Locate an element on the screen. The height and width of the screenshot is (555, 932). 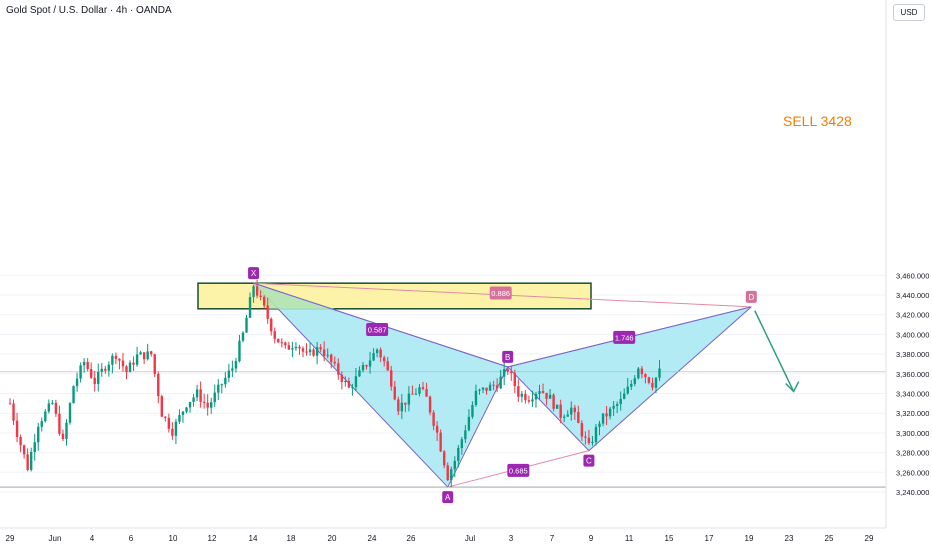
ratio-label-1: 0.587 is located at coordinates (377, 329).